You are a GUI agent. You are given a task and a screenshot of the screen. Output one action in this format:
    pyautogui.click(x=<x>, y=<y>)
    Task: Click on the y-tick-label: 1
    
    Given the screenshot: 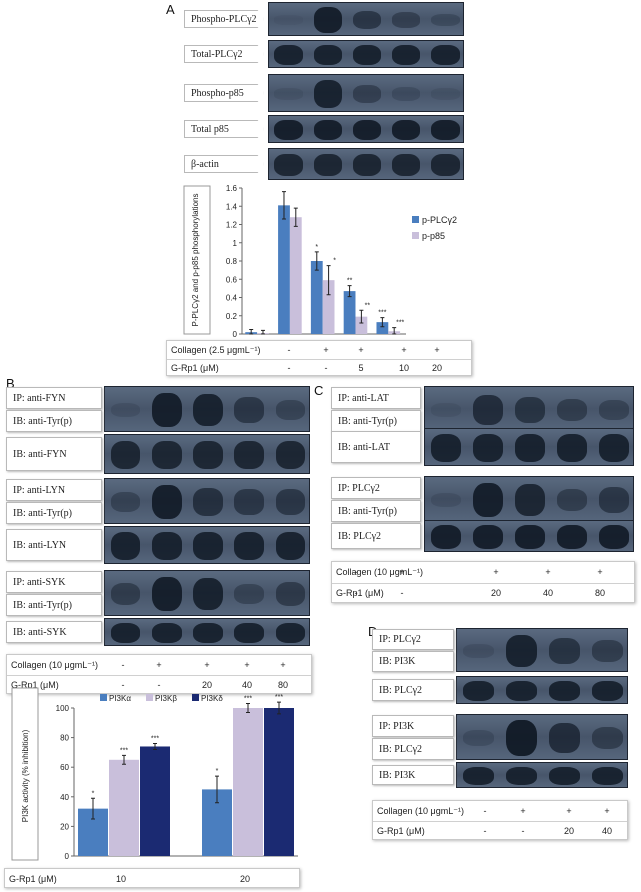 What is the action you would take?
    pyautogui.click(x=235, y=243)
    